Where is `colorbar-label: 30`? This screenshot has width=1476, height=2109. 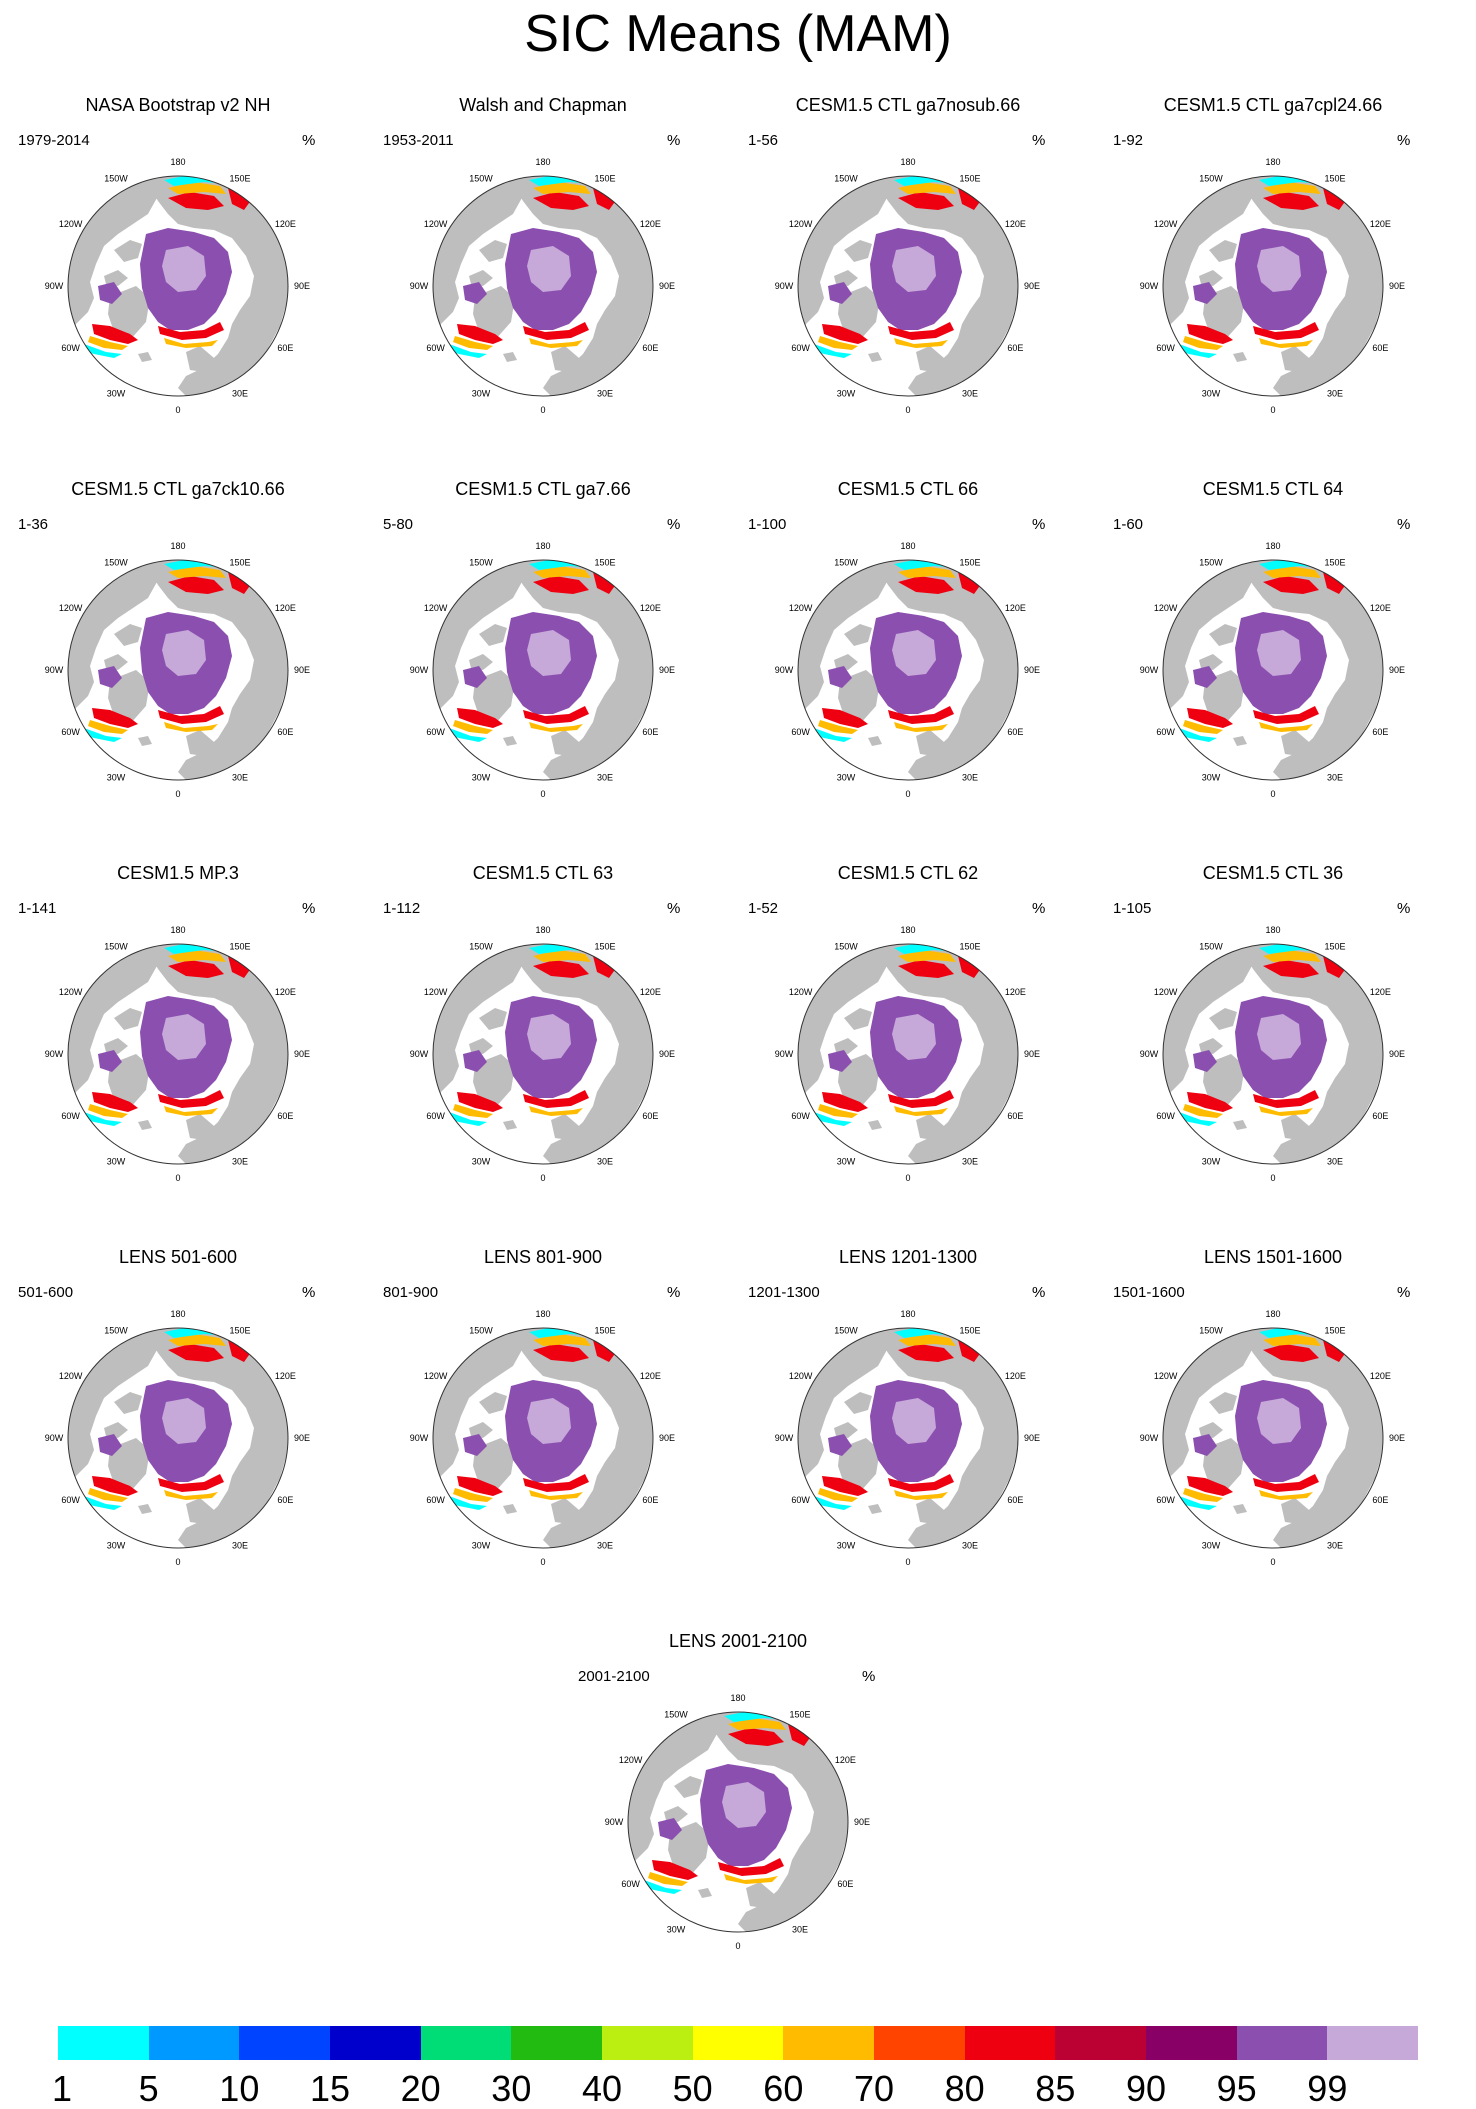 colorbar-label: 30 is located at coordinates (511, 2089).